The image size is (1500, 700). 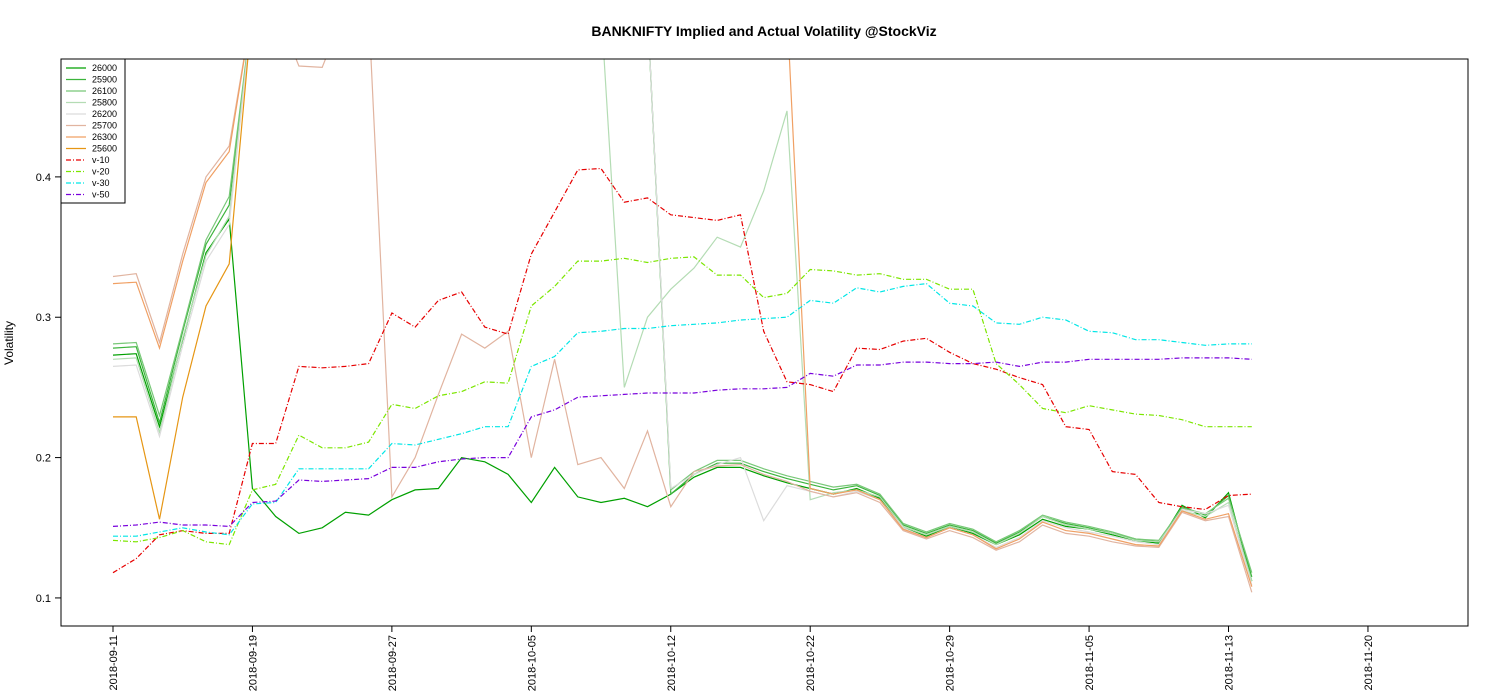 What do you see at coordinates (104, 114) in the screenshot?
I see `legend-label: 26200` at bounding box center [104, 114].